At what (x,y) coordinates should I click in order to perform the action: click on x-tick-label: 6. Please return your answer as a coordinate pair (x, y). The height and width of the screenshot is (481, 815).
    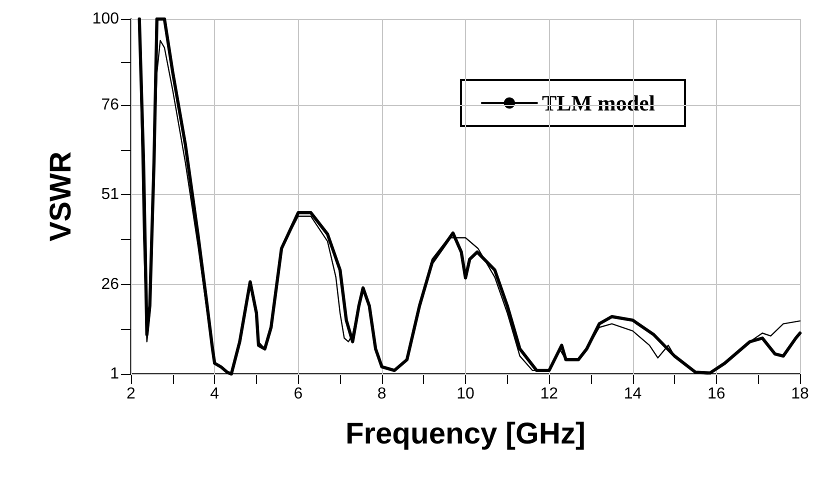
    Looking at the image, I should click on (298, 394).